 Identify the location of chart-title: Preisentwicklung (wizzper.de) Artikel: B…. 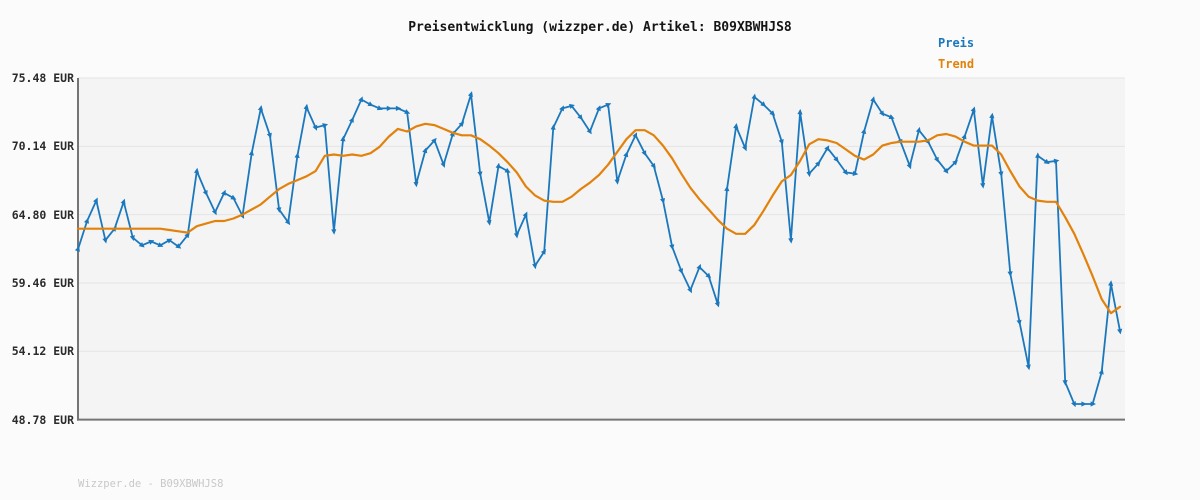
(600, 27).